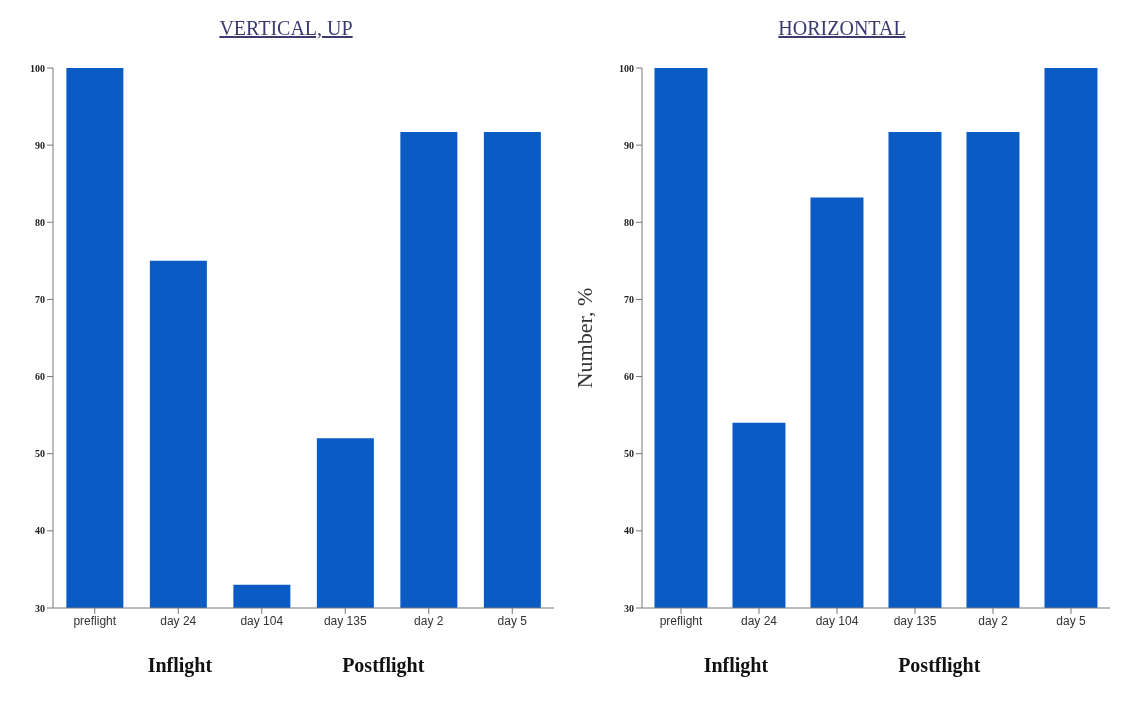  What do you see at coordinates (286, 28) in the screenshot?
I see `chart-title: VERTICAL, UP` at bounding box center [286, 28].